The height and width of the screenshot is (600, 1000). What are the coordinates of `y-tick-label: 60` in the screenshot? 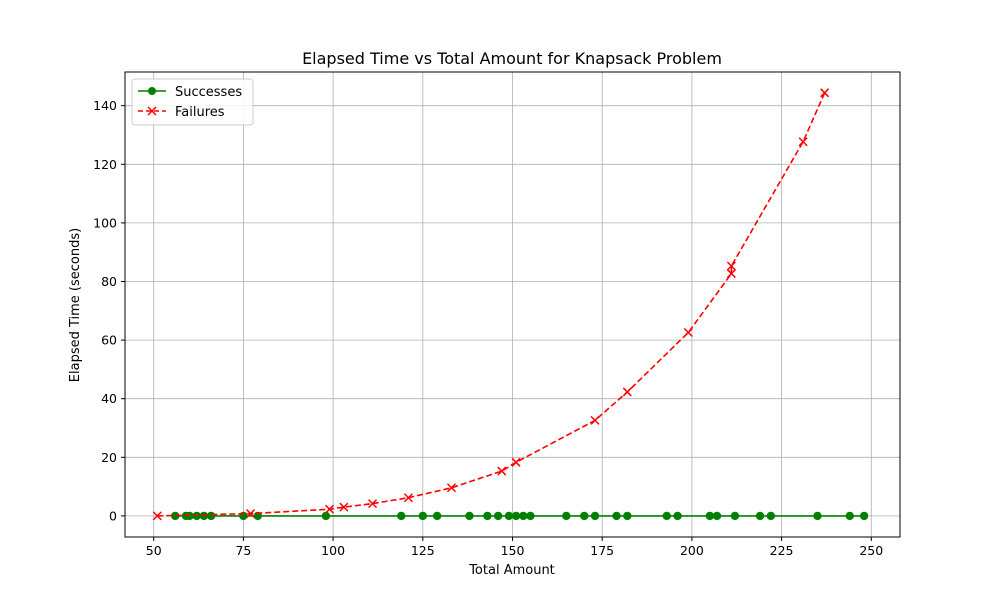 It's located at (109, 340).